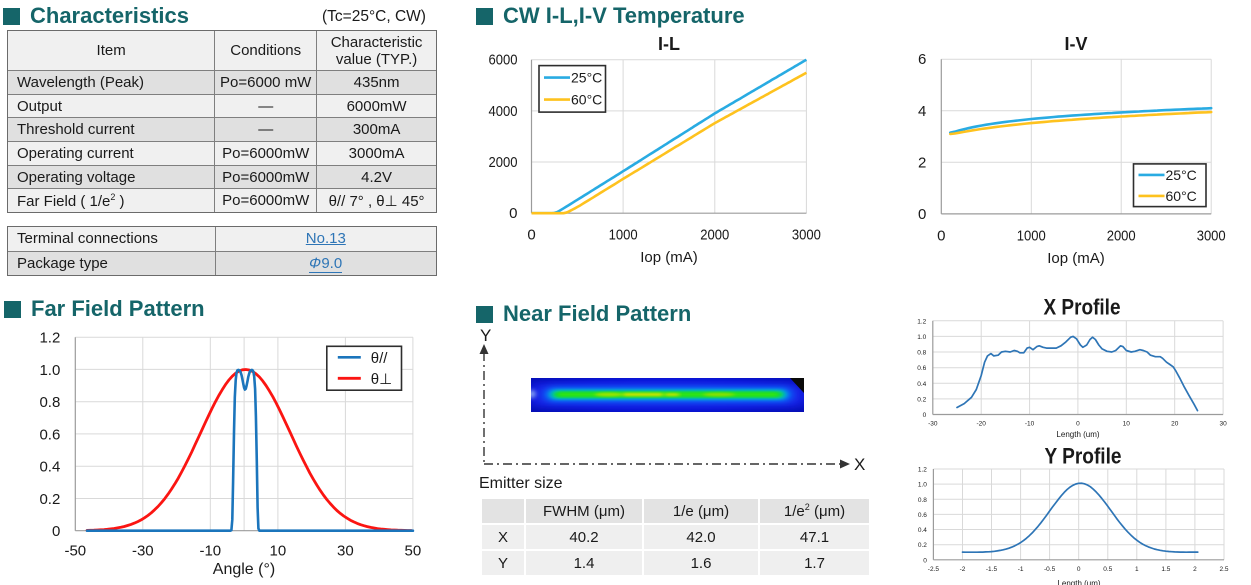 This screenshot has height=585, width=1251. Describe the element at coordinates (1082, 307) in the screenshot. I see `svg-text: X Profile` at that location.